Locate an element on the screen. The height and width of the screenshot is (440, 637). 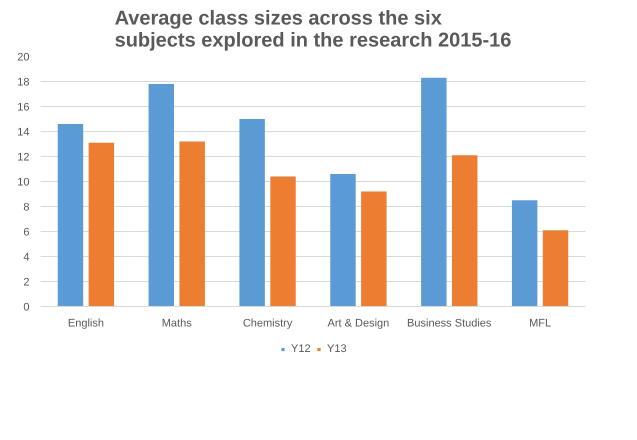
x-tick-label: English is located at coordinates (86, 324).